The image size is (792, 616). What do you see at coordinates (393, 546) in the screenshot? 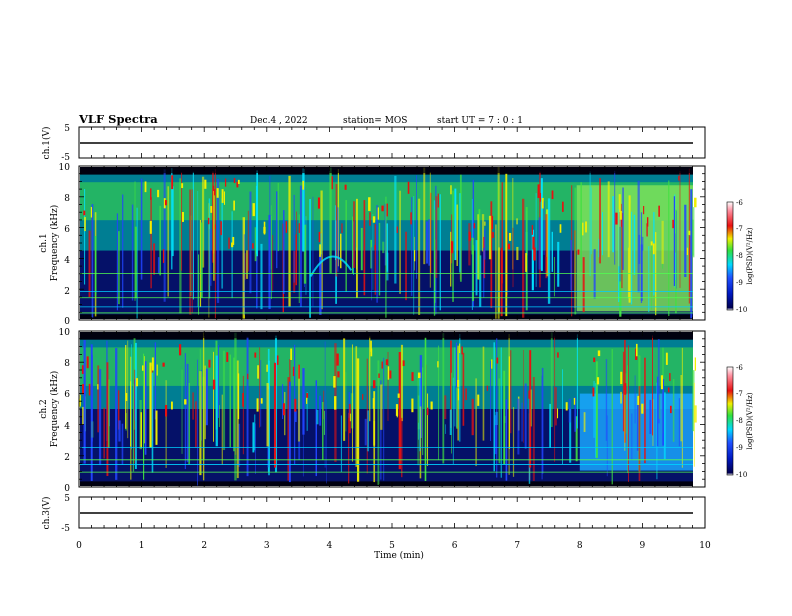
I see `x-axis-tick-labels: 0 1 2 3 4 5 6 7 8 9 10` at bounding box center [393, 546].